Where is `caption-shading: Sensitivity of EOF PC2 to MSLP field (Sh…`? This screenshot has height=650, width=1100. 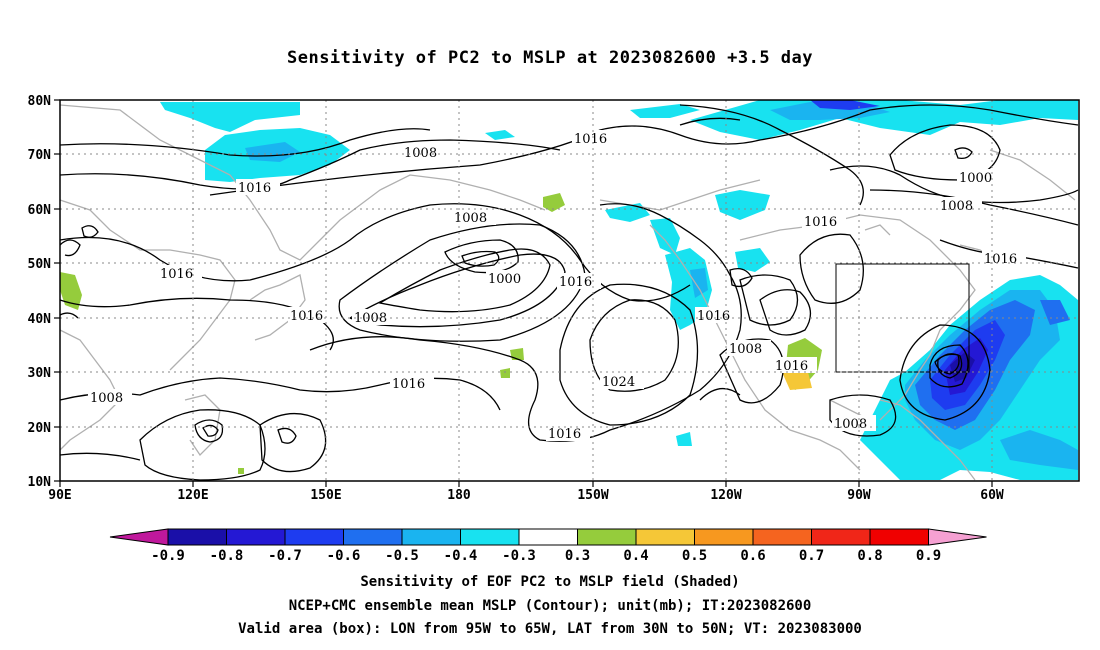 caption-shading: Sensitivity of EOF PC2 to MSLP field (Sh… is located at coordinates (550, 582).